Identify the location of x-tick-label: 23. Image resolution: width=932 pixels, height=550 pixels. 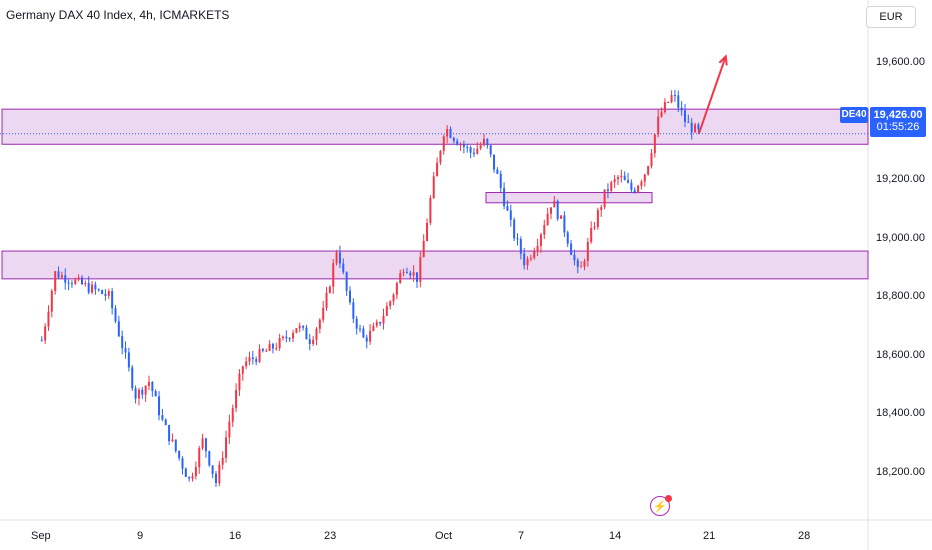
(330, 536).